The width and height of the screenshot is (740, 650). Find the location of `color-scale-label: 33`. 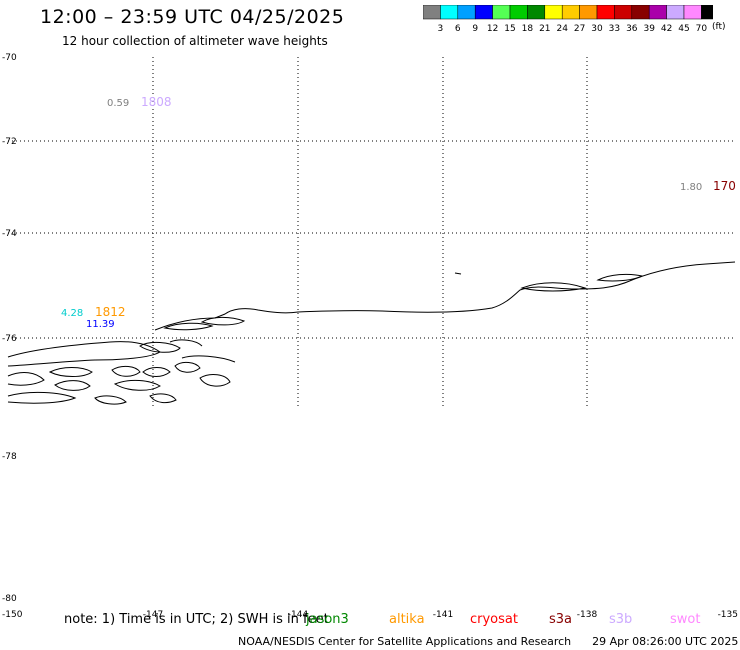

color-scale-label: 33 is located at coordinates (614, 29).